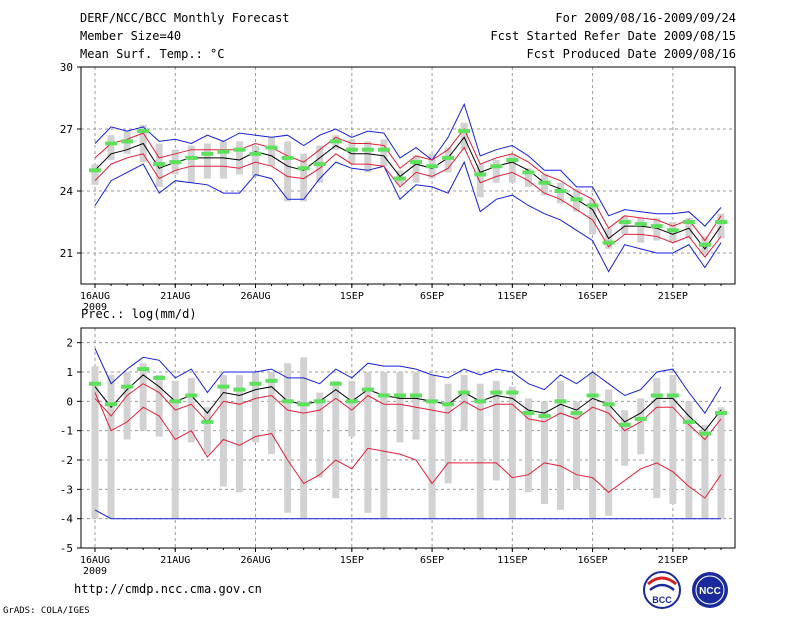 The width and height of the screenshot is (800, 618). I want to click on ncc-logo-text: NCC, so click(710, 591).